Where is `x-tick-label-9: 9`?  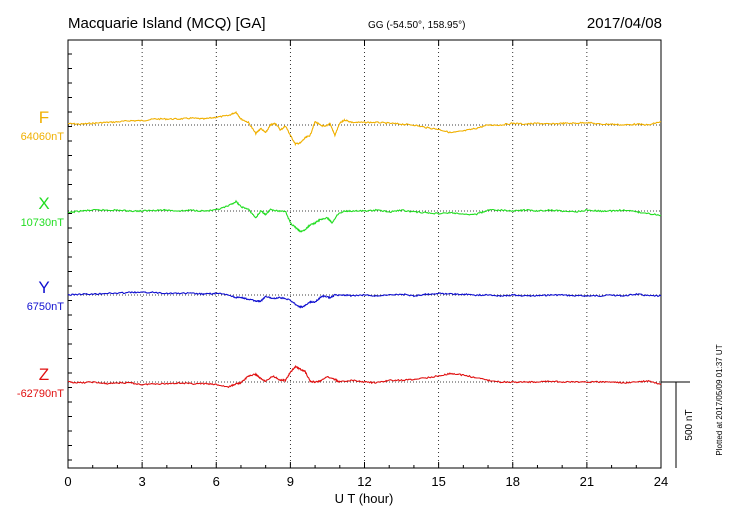
x-tick-label-9: 9 is located at coordinates (290, 481).